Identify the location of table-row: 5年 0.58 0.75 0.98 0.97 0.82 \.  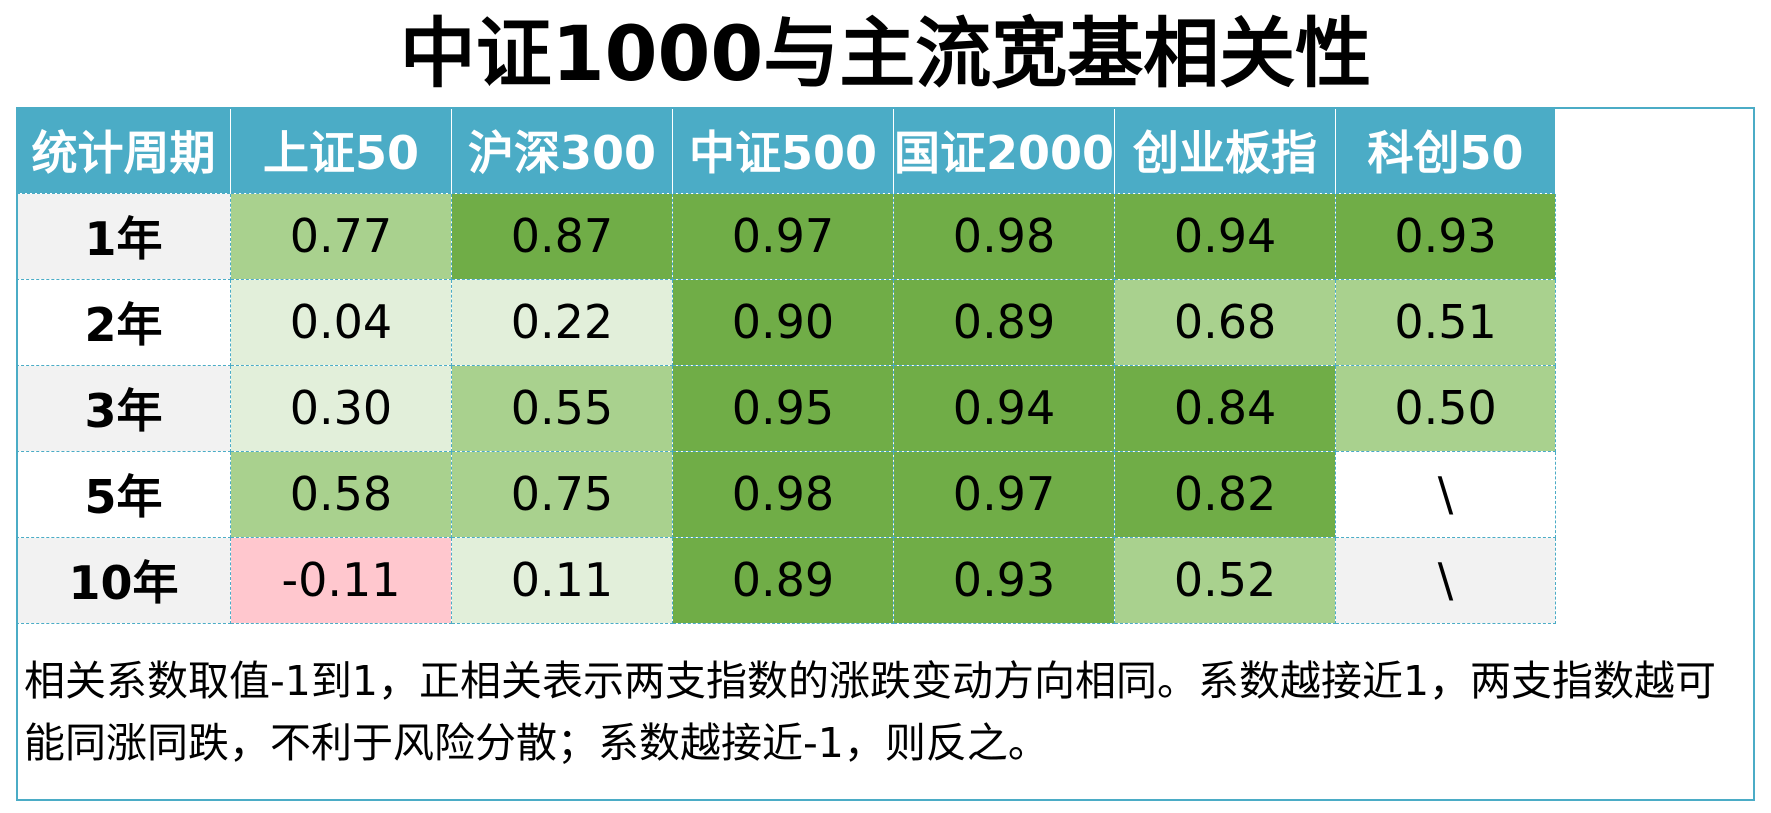
(786, 494).